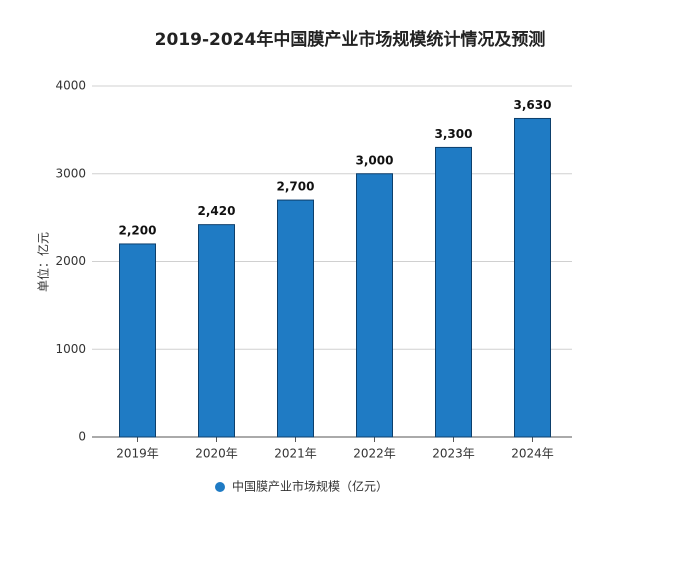 The image size is (700, 586). Describe the element at coordinates (296, 187) in the screenshot. I see `value-label: 2,700` at that location.